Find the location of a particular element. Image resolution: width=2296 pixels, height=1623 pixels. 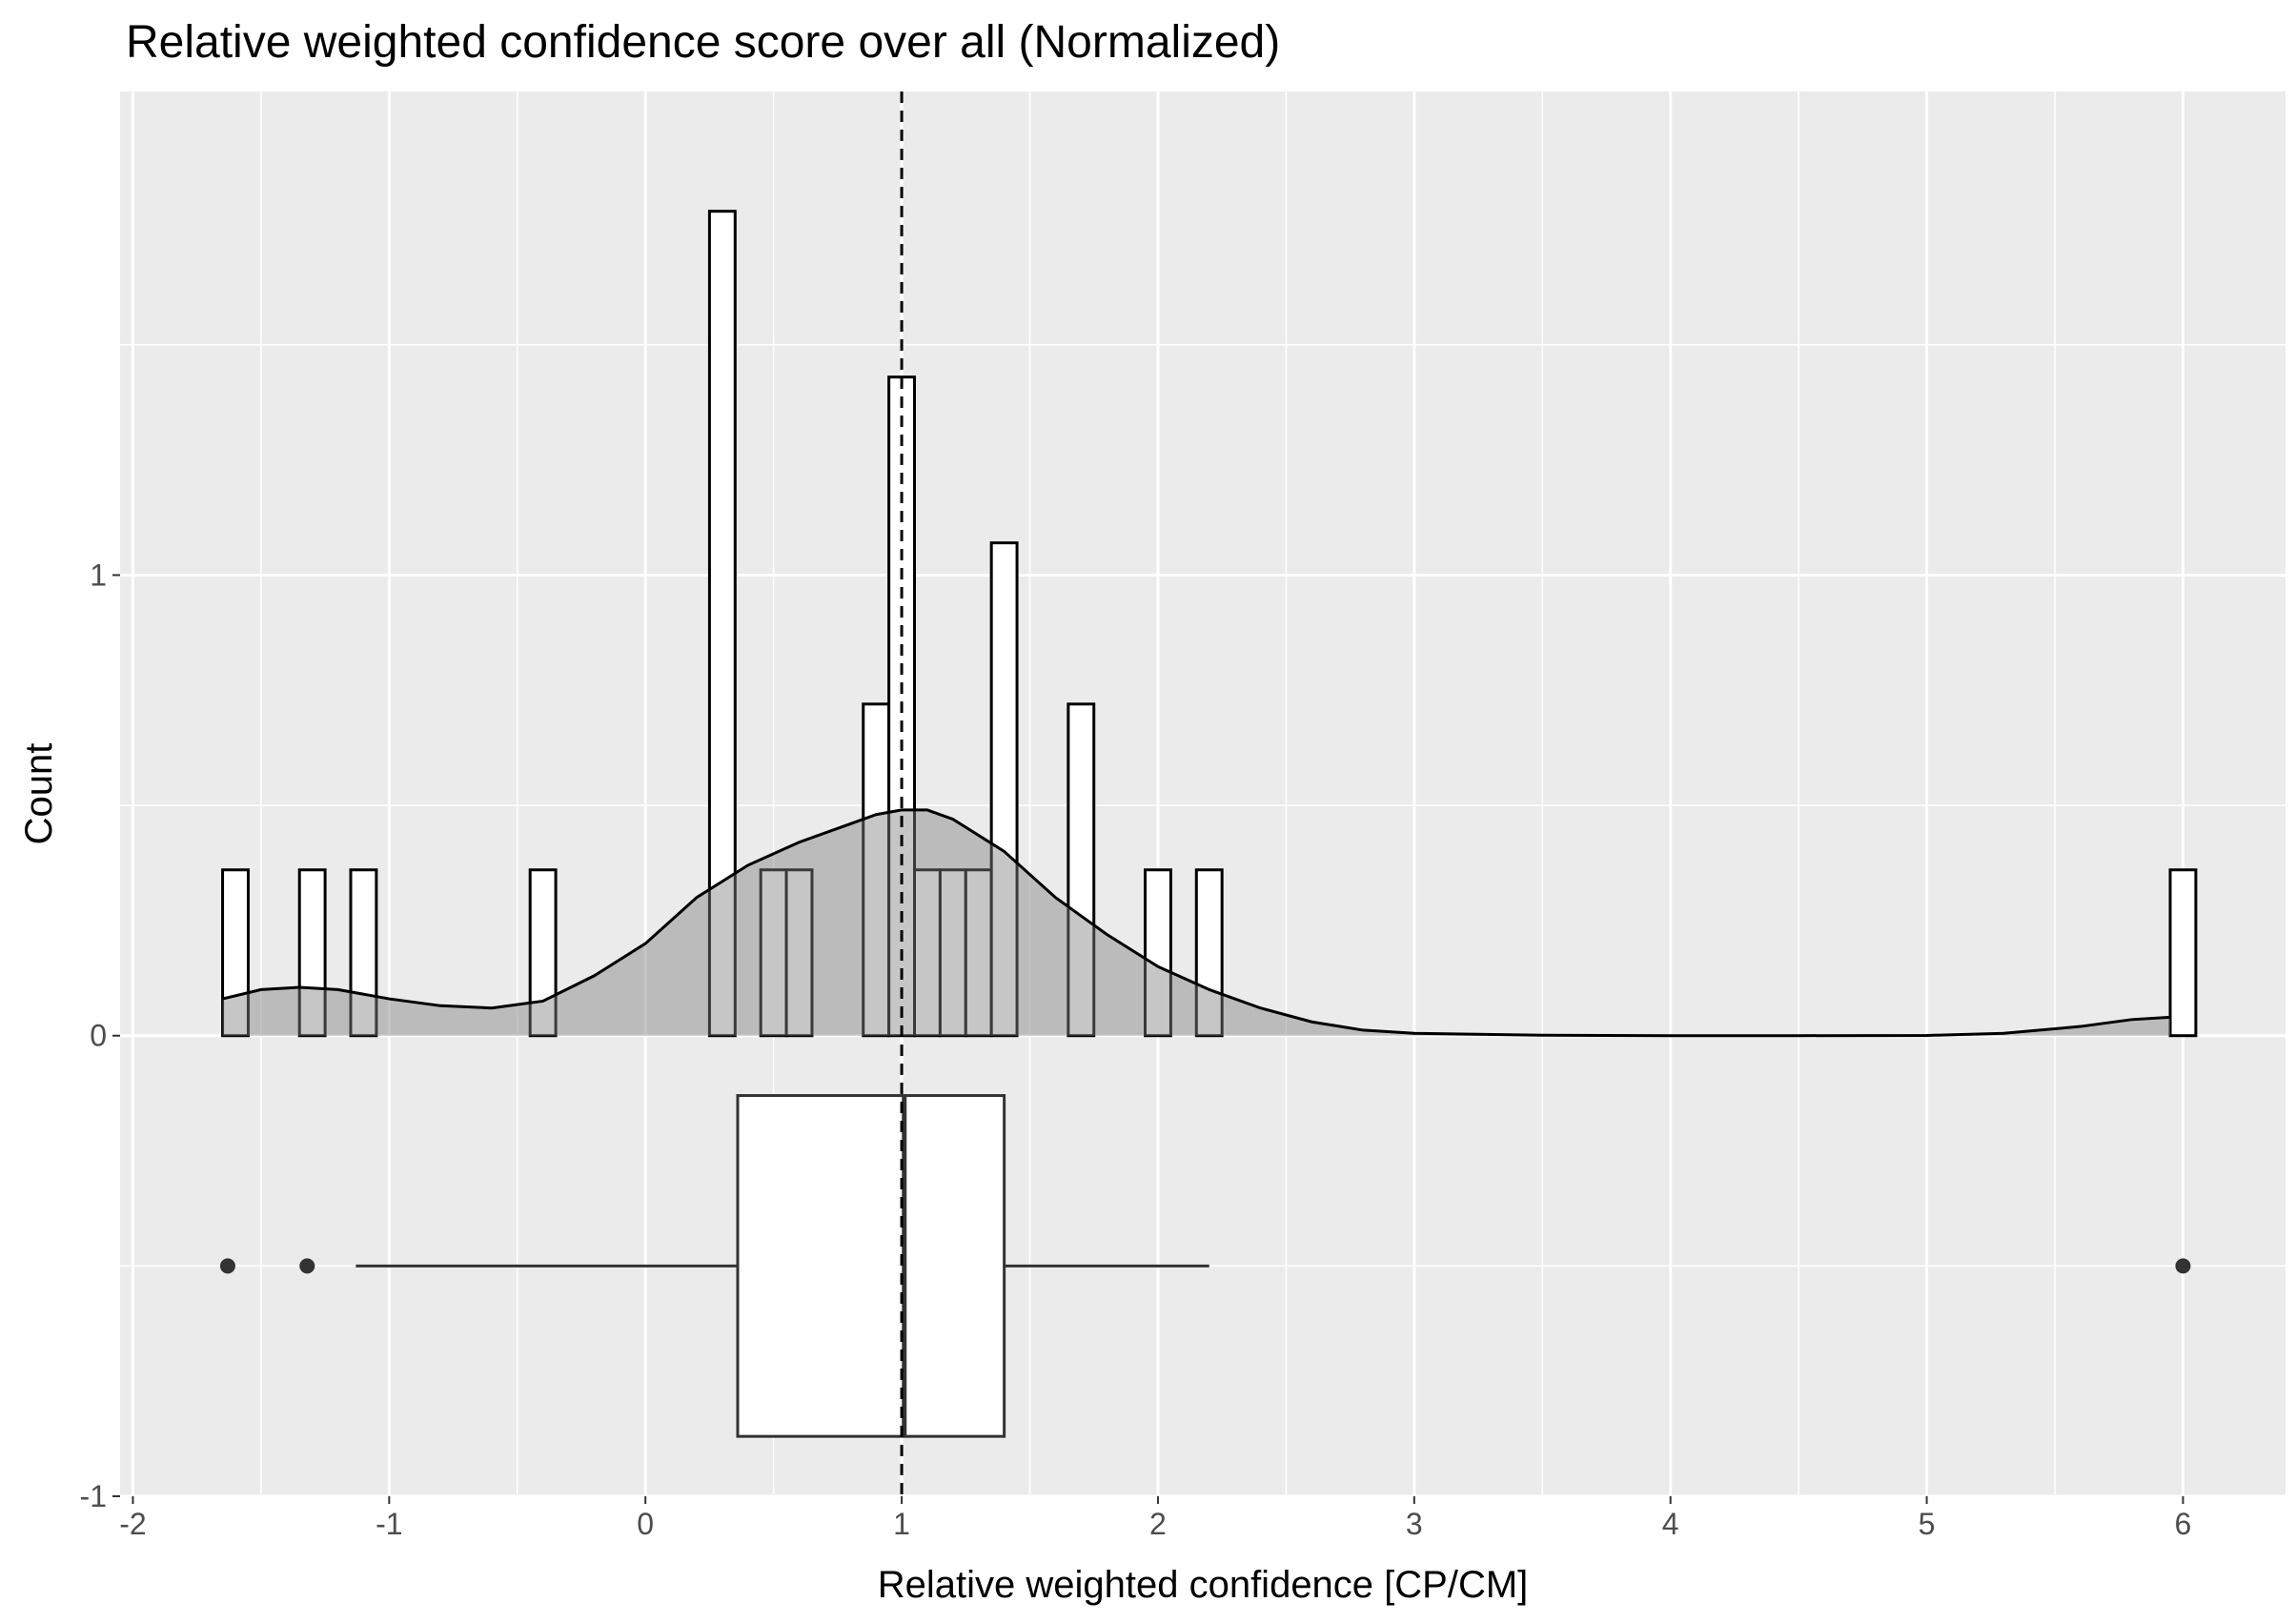

x-tick-label: 0 is located at coordinates (645, 1524).